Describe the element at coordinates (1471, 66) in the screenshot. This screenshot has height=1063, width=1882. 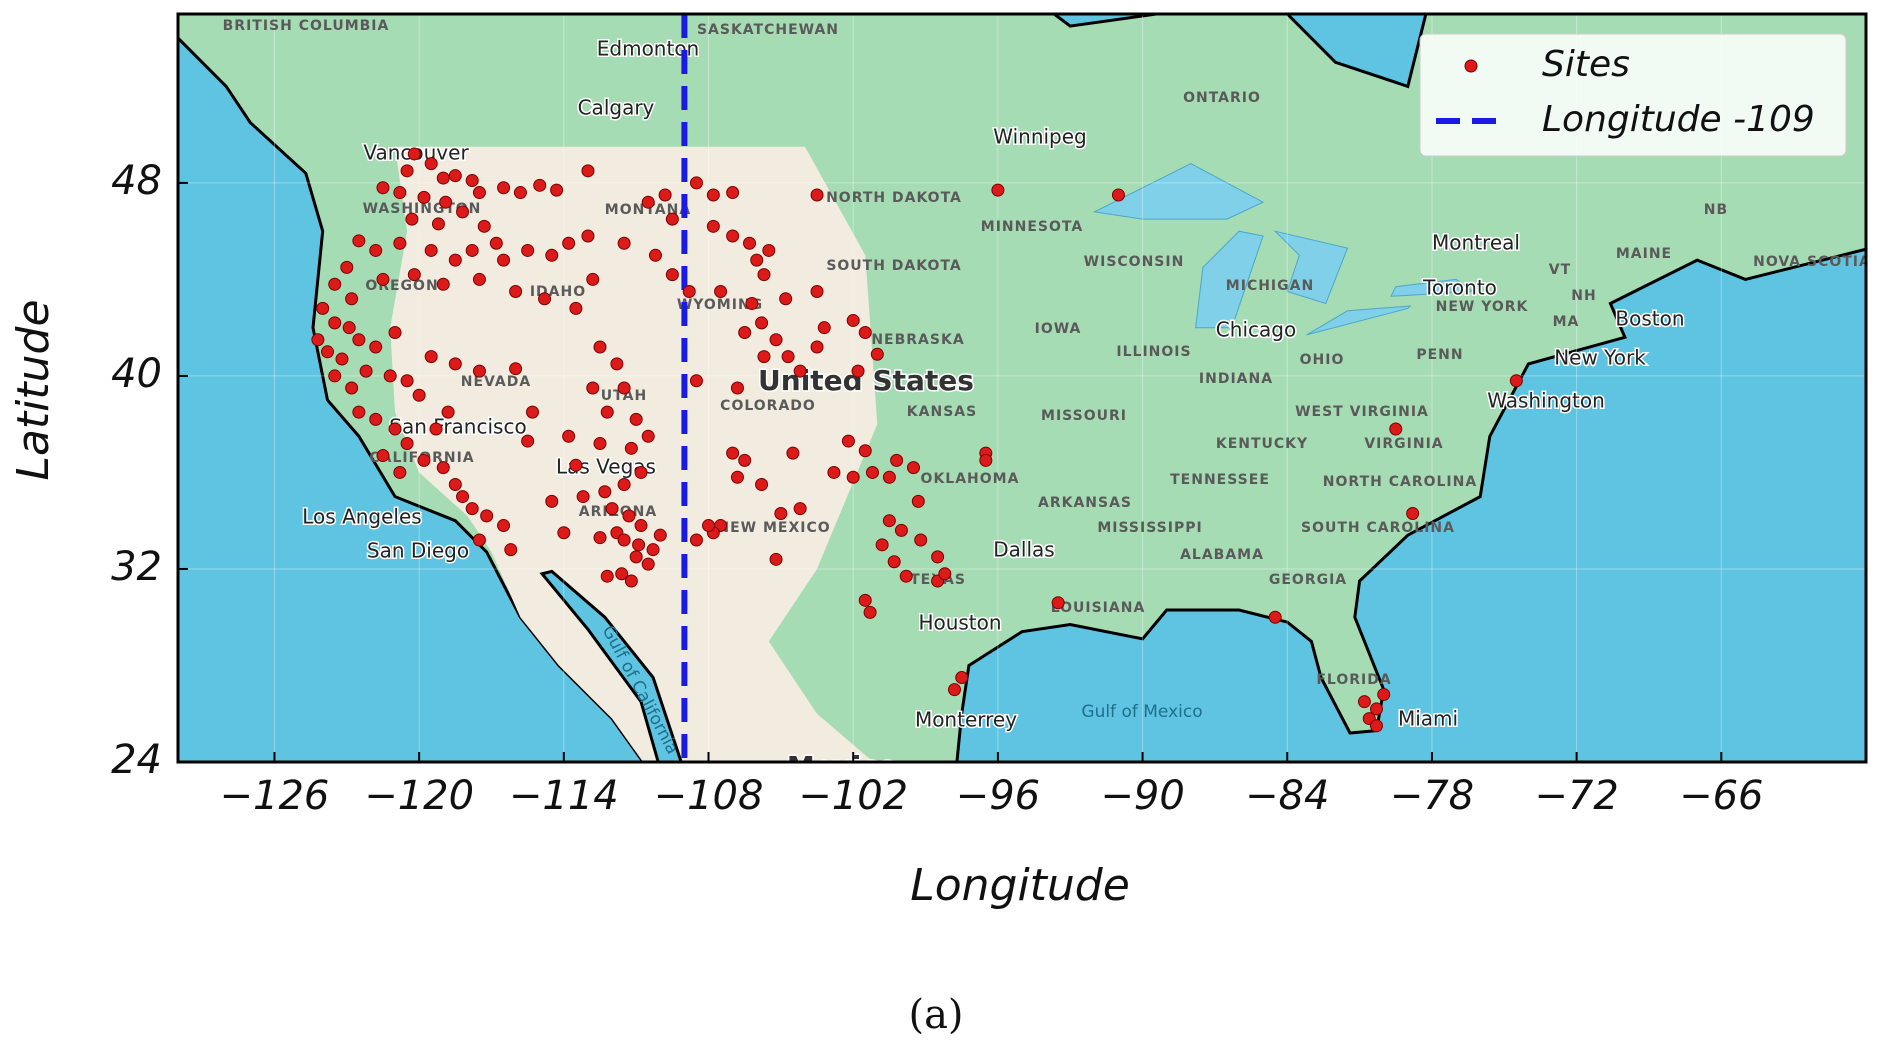
I see `legend-marker` at that location.